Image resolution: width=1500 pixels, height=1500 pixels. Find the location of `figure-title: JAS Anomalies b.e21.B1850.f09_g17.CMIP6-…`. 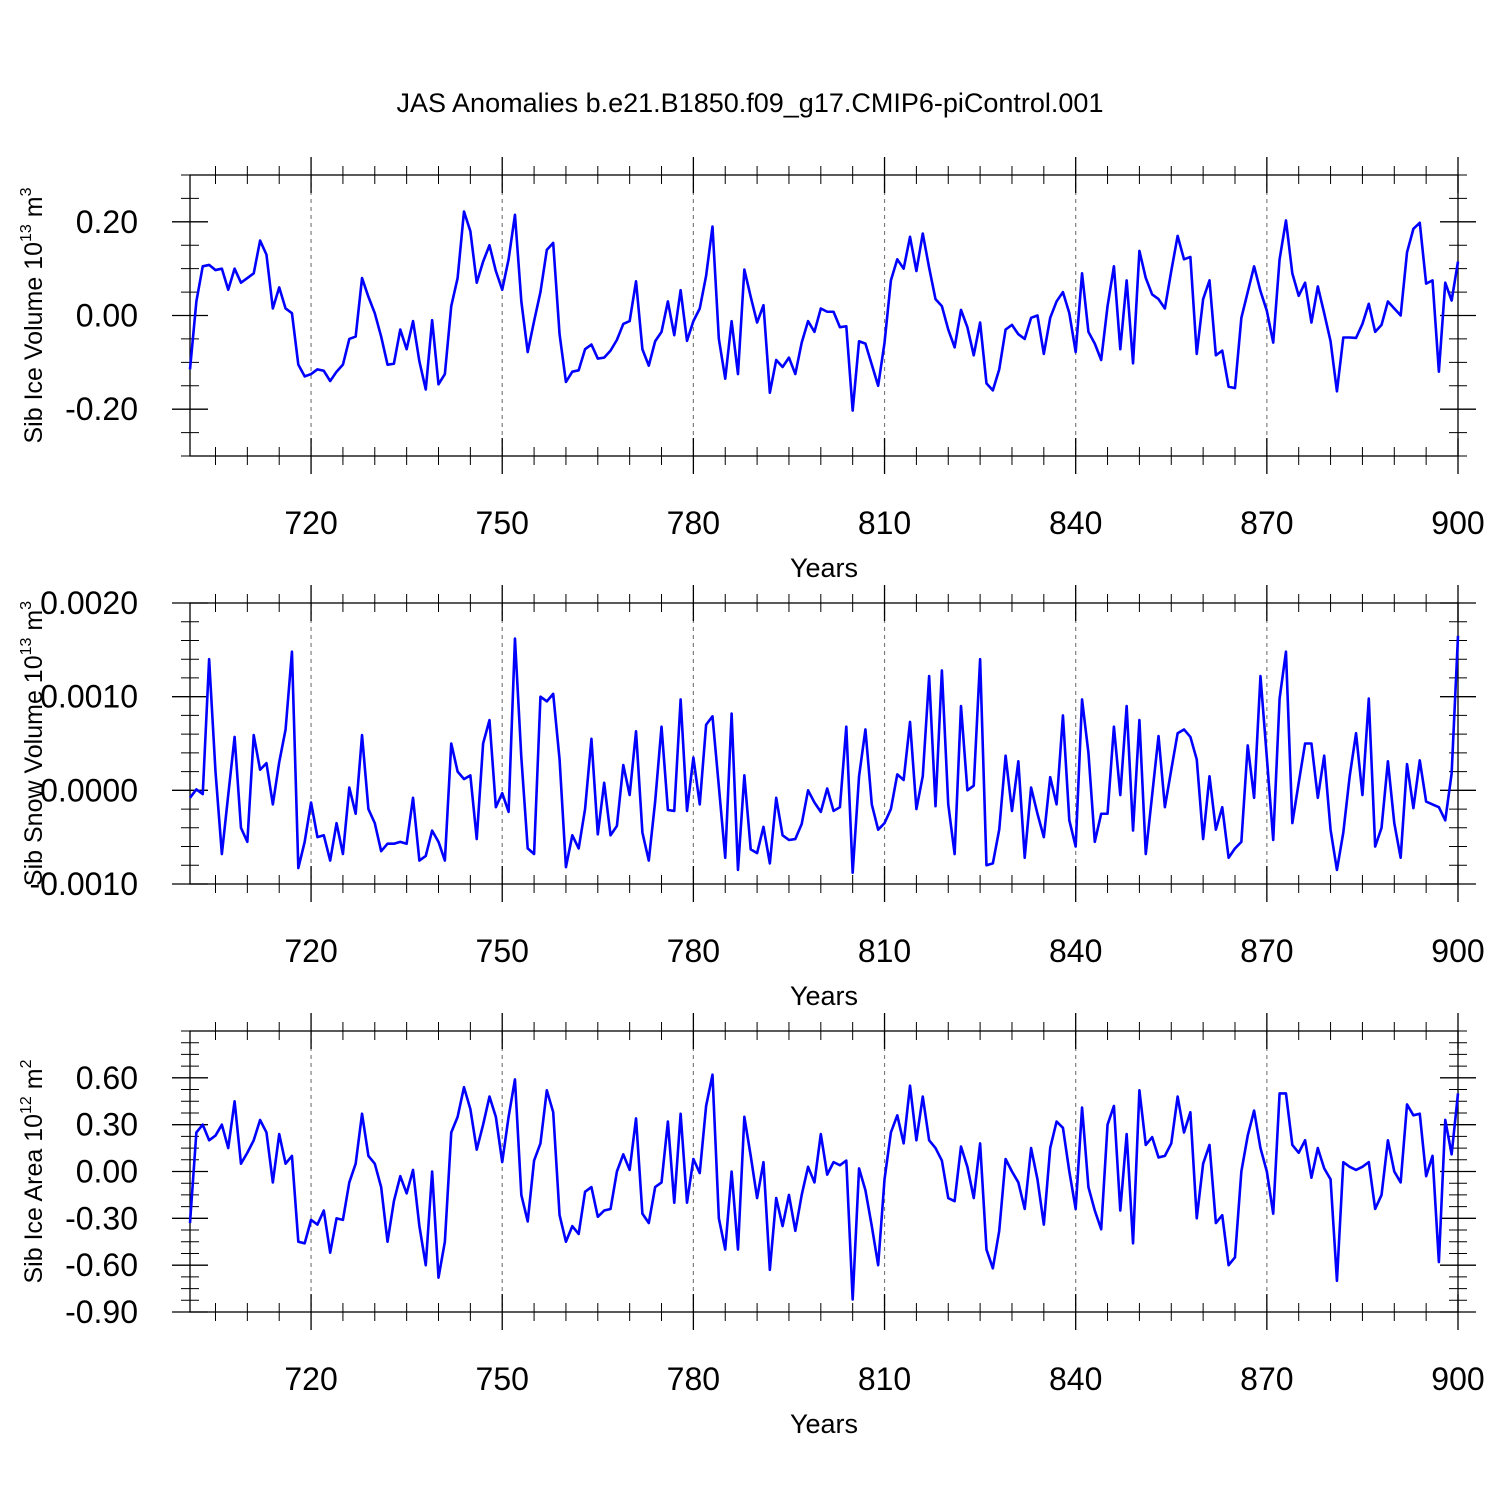

figure-title: JAS Anomalies b.e21.B1850.f09_g17.CMIP6-… is located at coordinates (750, 103).